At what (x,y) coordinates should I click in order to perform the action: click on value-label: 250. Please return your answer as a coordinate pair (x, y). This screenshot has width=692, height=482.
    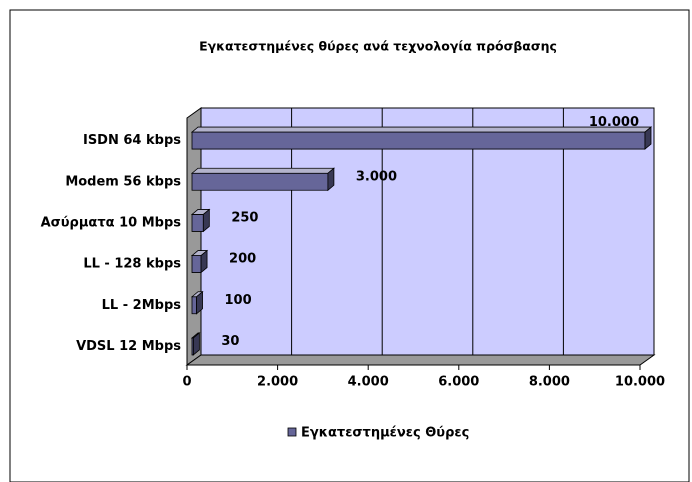
    Looking at the image, I should click on (244, 217).